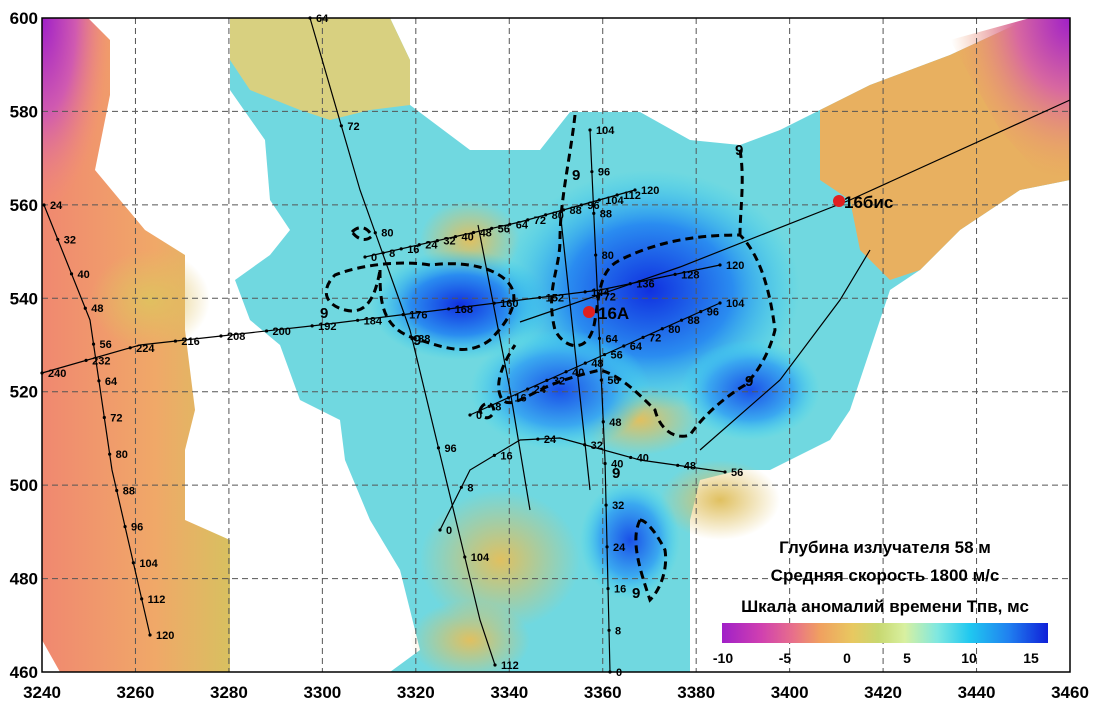 The image size is (1096, 712). I want to click on shotpoint-label: 88, so click(694, 321).